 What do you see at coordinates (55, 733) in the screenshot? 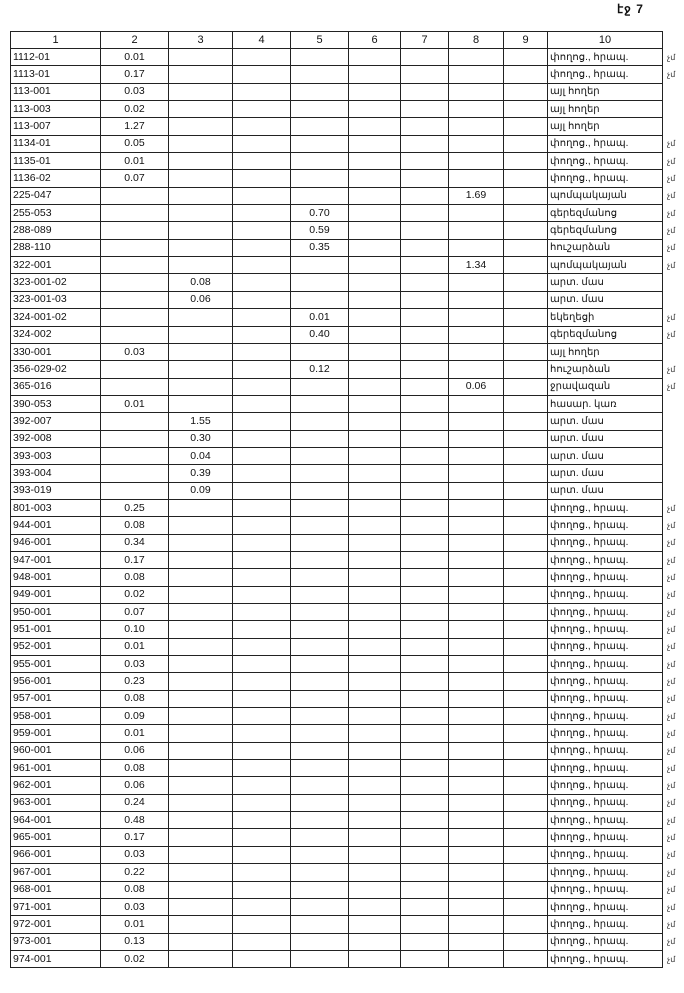
I see `parcel-code-cell: 959-001` at bounding box center [55, 733].